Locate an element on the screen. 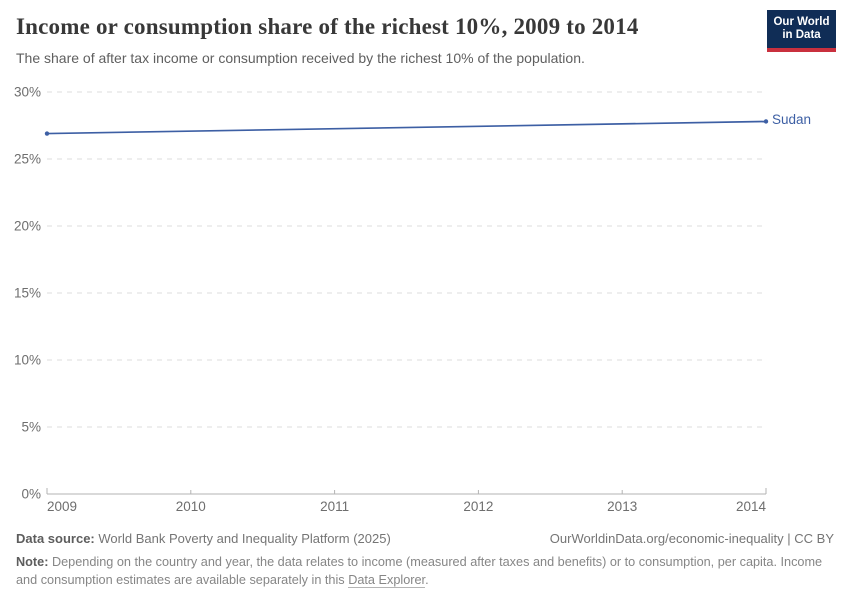 Image resolution: width=850 pixels, height=600 pixels. x-axis-tick-label: 2012 is located at coordinates (478, 506).